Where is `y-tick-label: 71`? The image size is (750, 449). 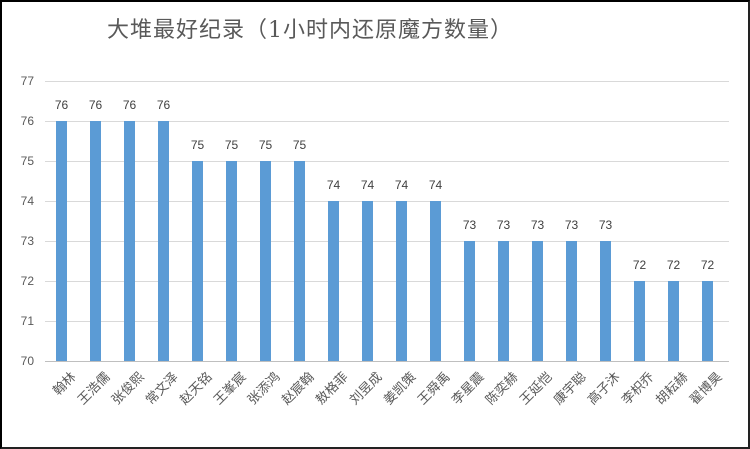
y-tick-label: 71 is located at coordinates (27, 321).